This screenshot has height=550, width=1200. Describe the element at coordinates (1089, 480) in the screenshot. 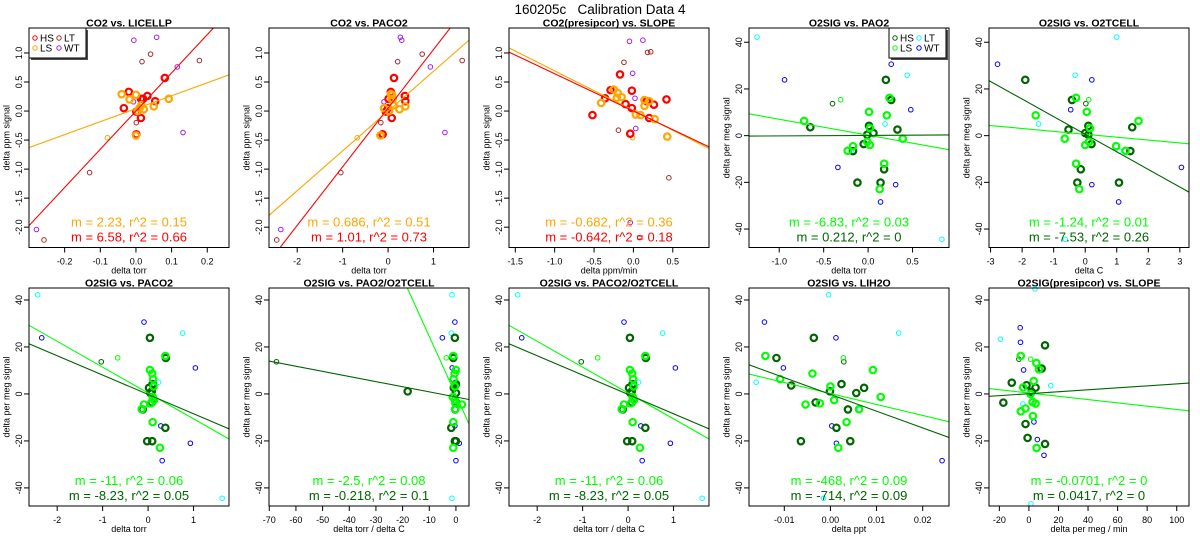

I see `fit-annotation-ls: m = -0.0701, r^2 = 0` at that location.